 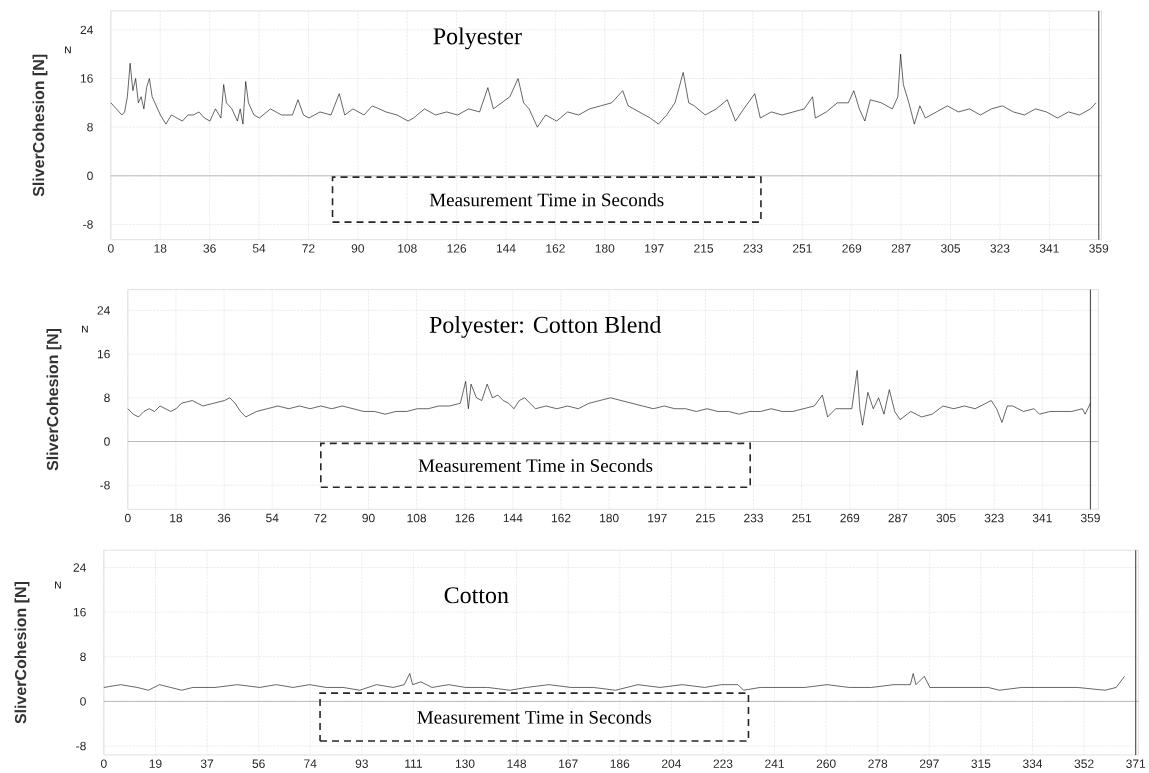 I want to click on x-tick-label: 130, so click(x=465, y=763).